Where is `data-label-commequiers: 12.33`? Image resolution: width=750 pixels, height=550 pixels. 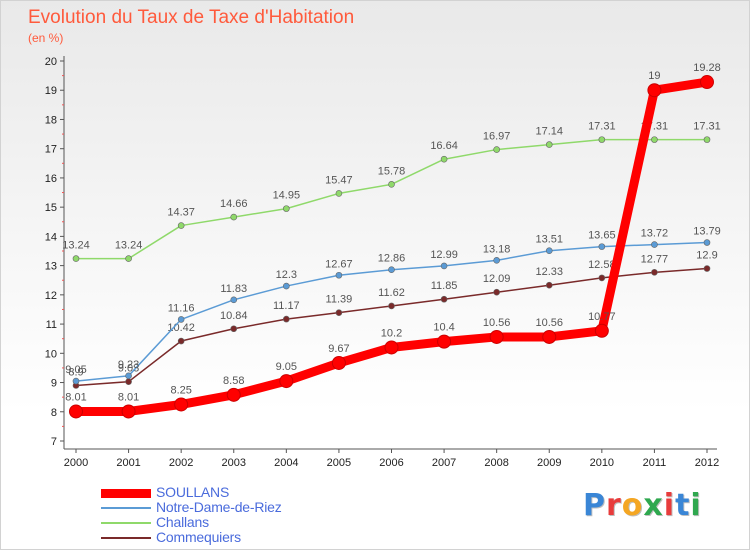
data-label-commequiers: 12.33 is located at coordinates (549, 272).